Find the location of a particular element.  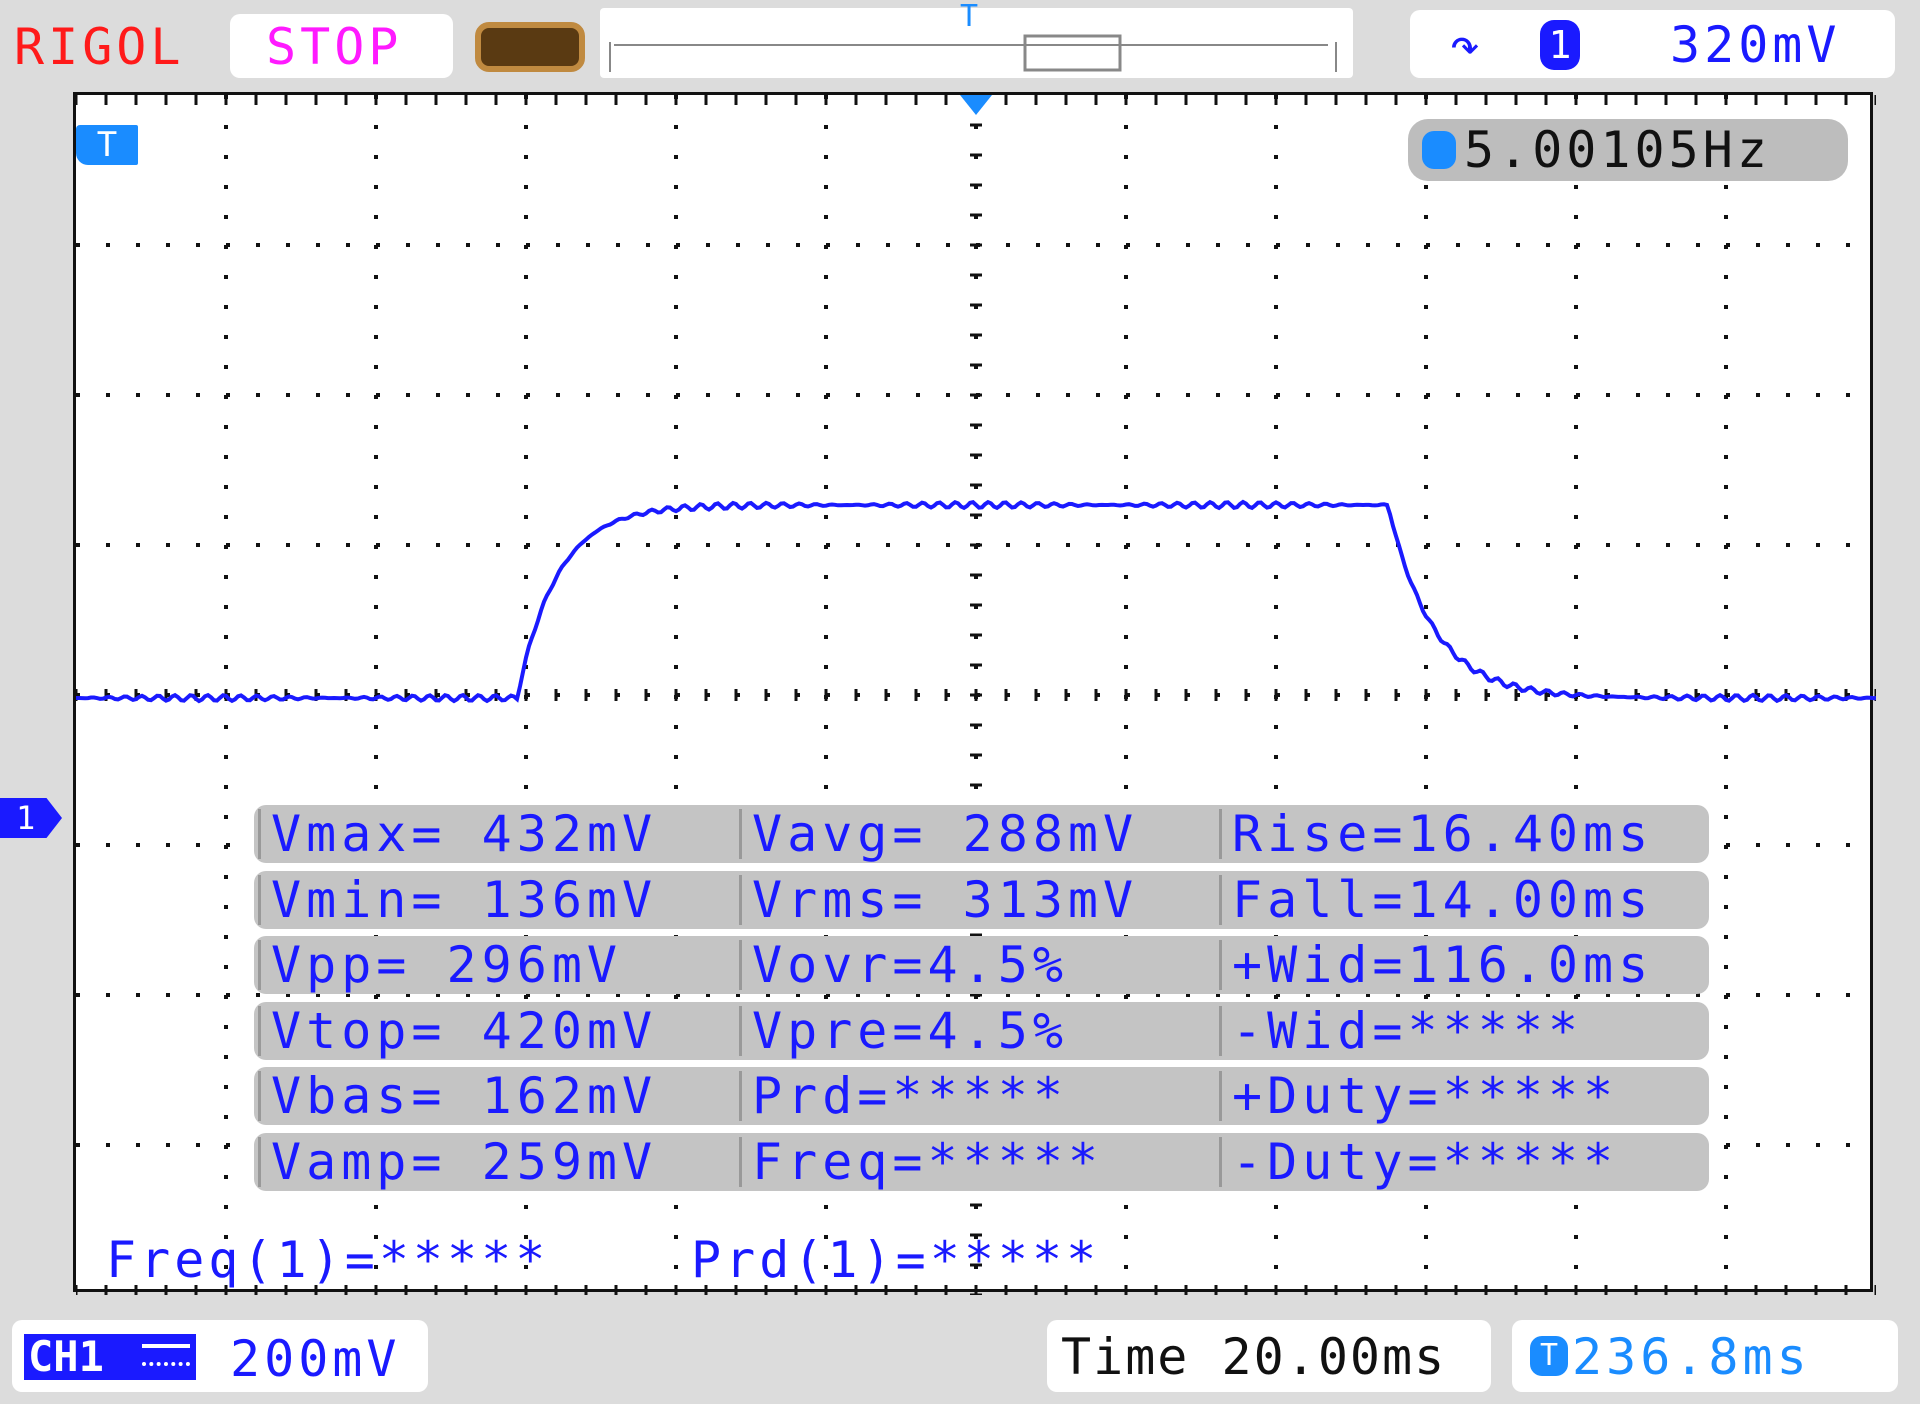

measurement-value: Vmin= 136mV is located at coordinates (457, 899).